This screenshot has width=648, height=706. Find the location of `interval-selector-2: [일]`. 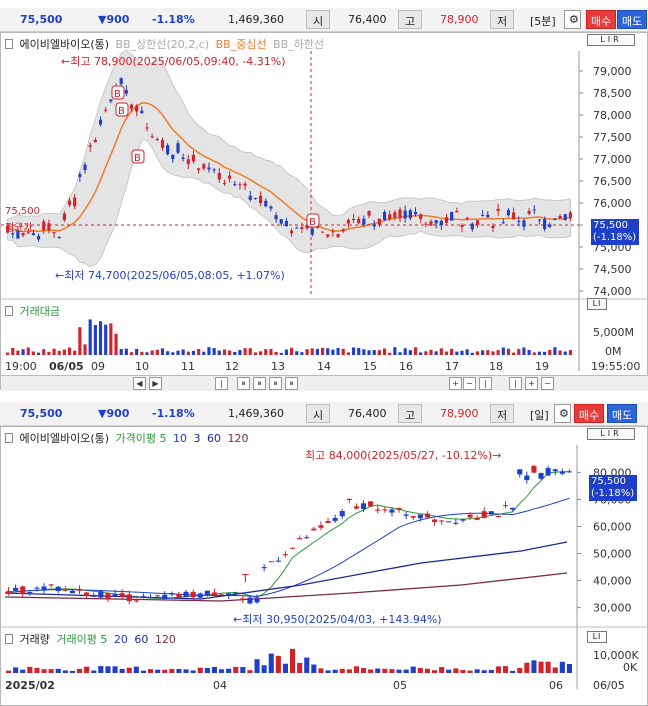

interval-selector-2: [일] is located at coordinates (539, 415).